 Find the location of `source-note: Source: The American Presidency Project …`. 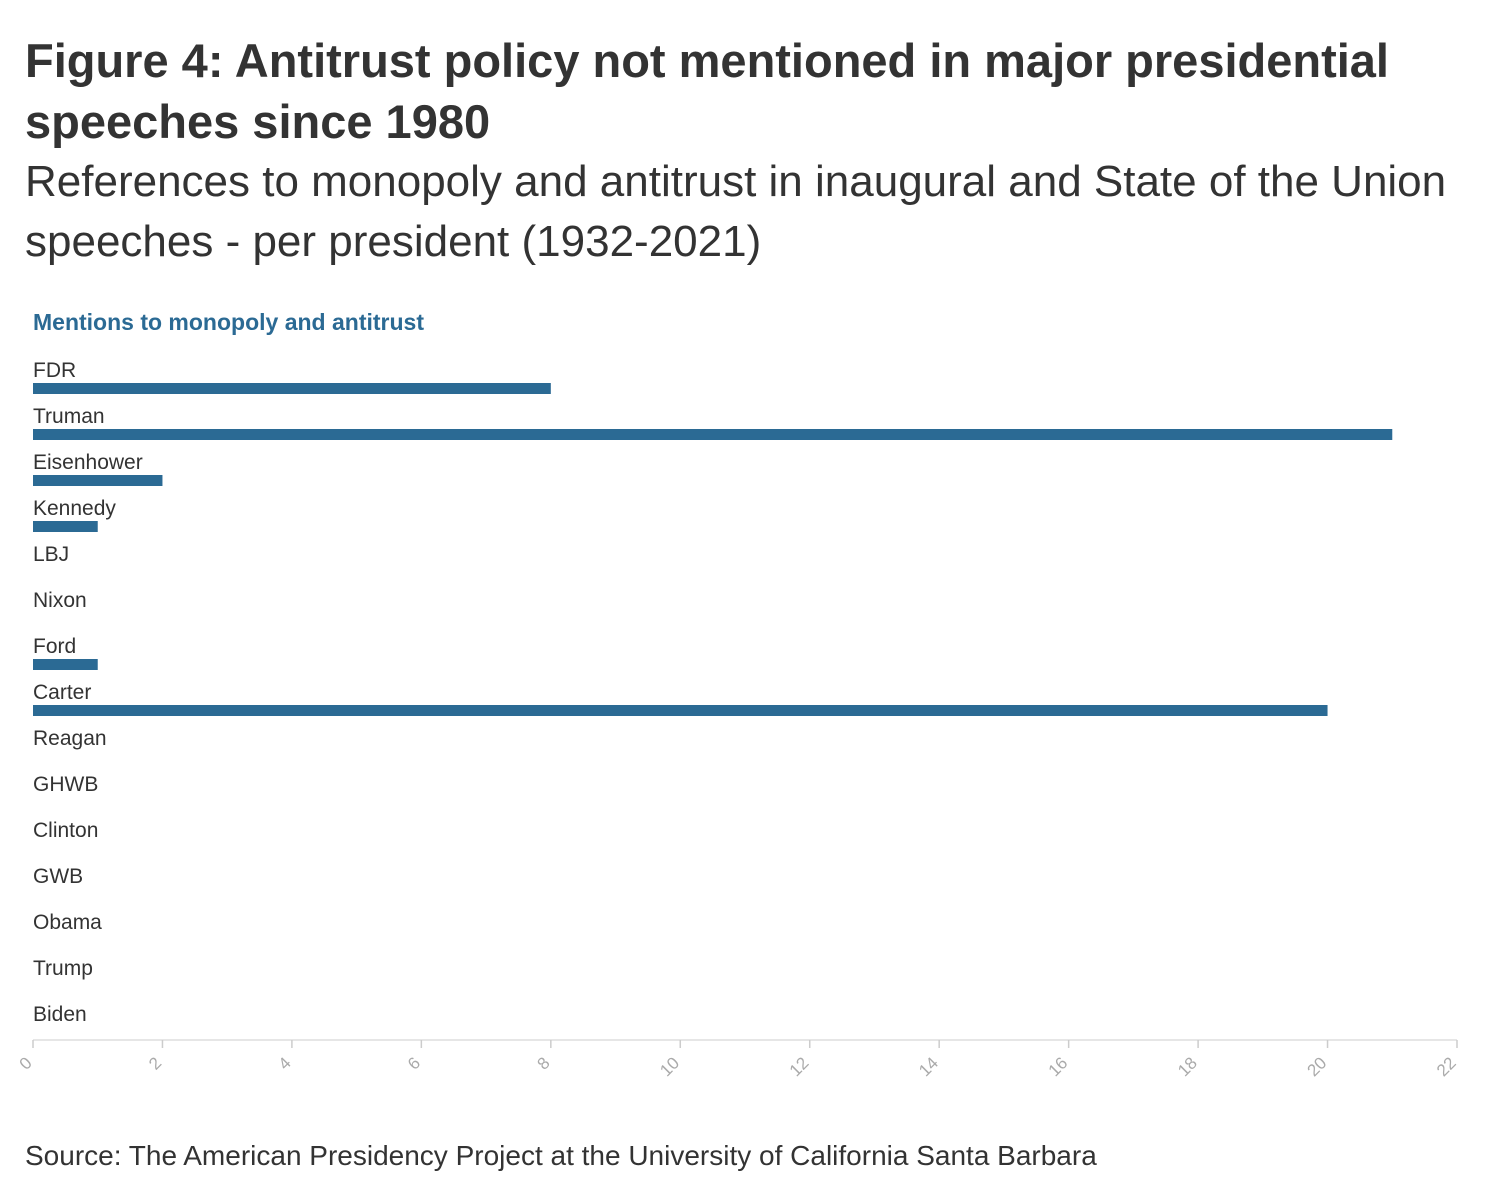

source-note: Source: The American Presidency Project … is located at coordinates (561, 1155).